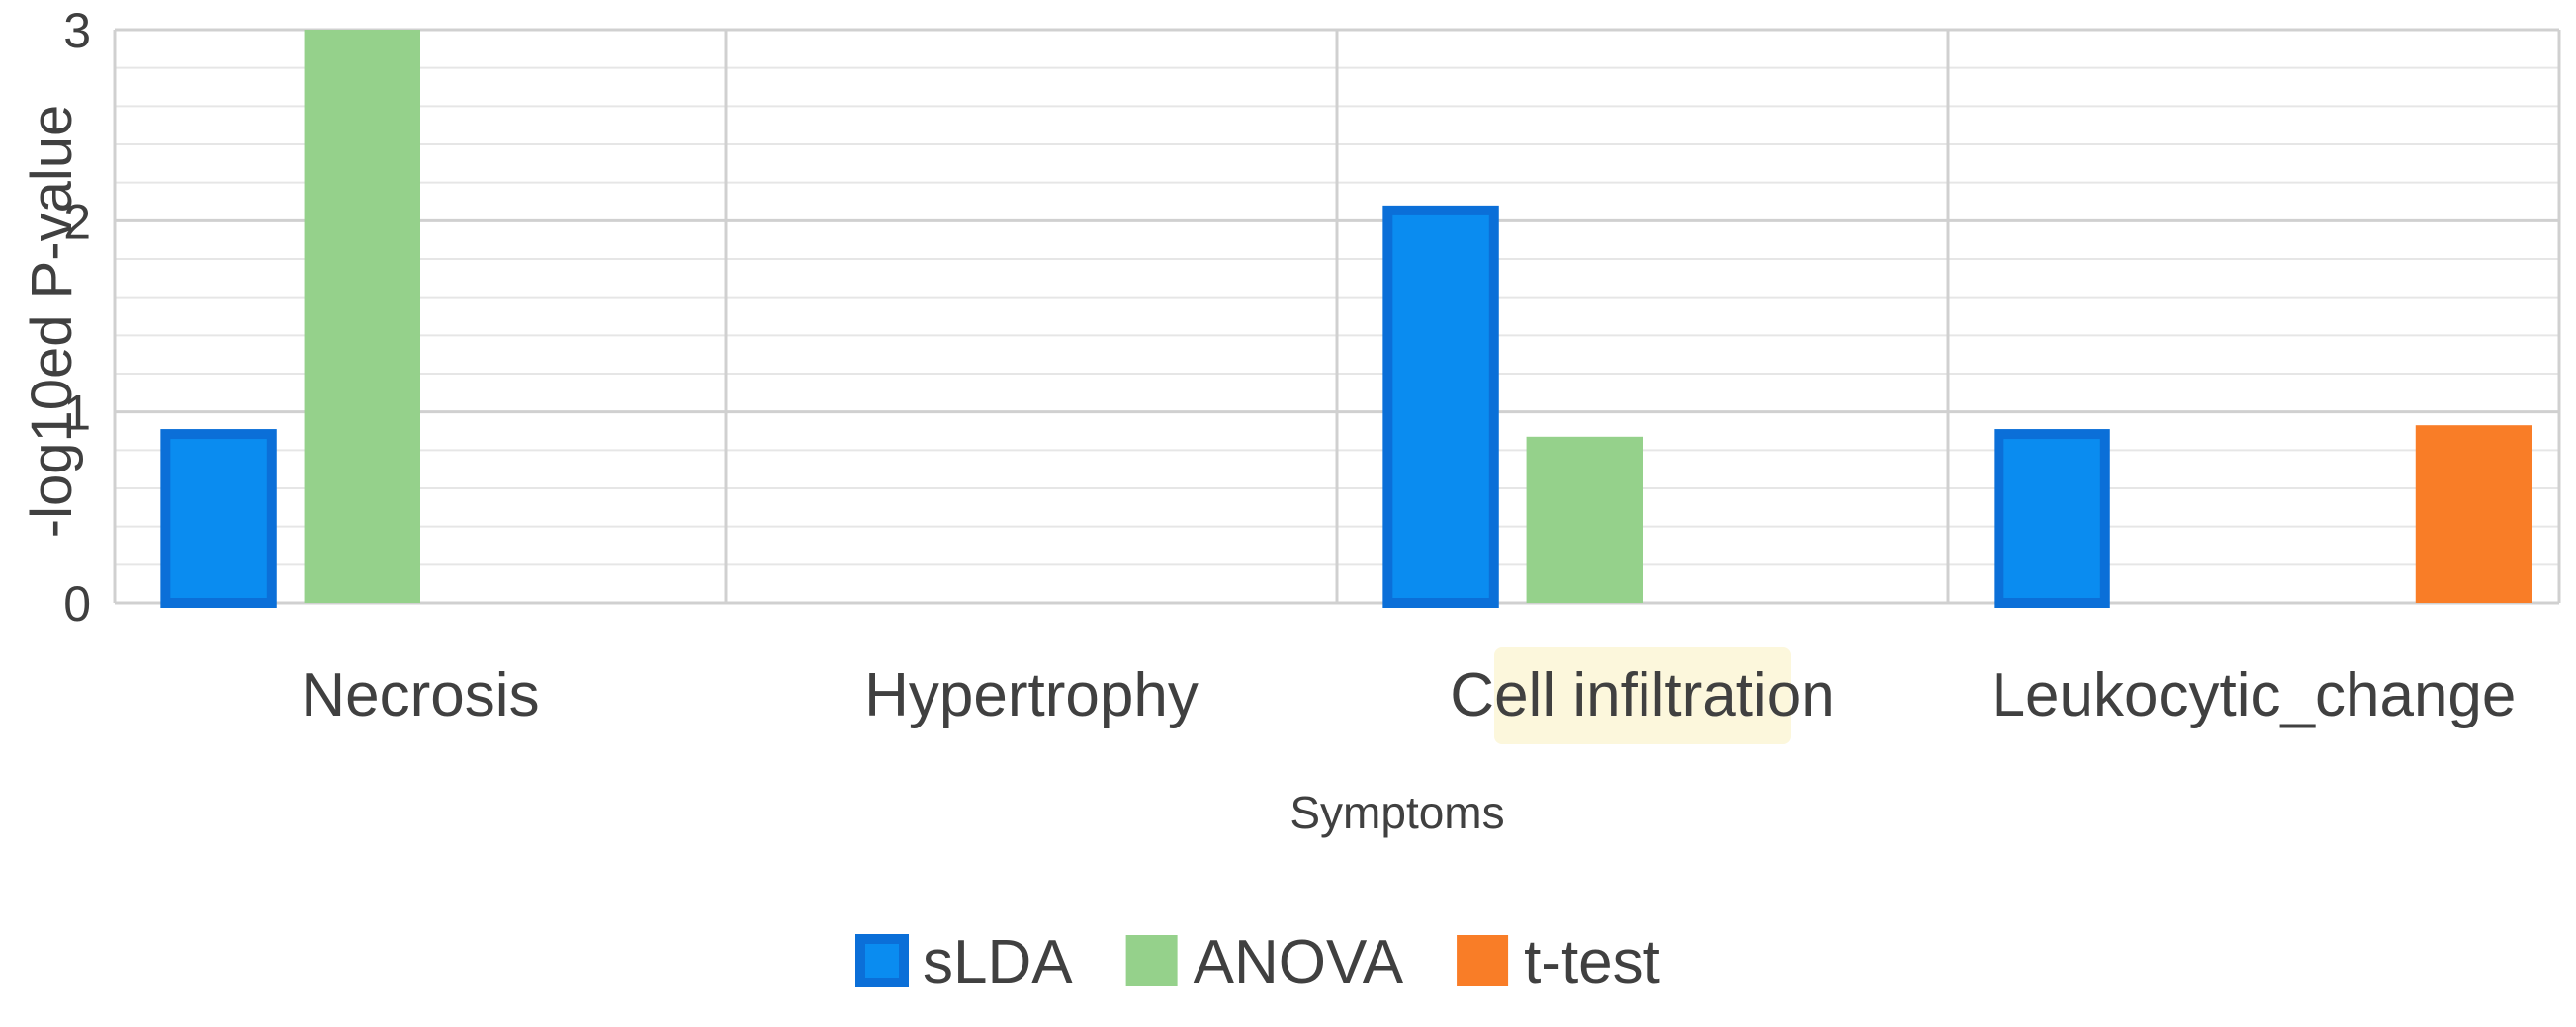  What do you see at coordinates (218, 519) in the screenshot?
I see `bar-slda-necrosis` at bounding box center [218, 519].